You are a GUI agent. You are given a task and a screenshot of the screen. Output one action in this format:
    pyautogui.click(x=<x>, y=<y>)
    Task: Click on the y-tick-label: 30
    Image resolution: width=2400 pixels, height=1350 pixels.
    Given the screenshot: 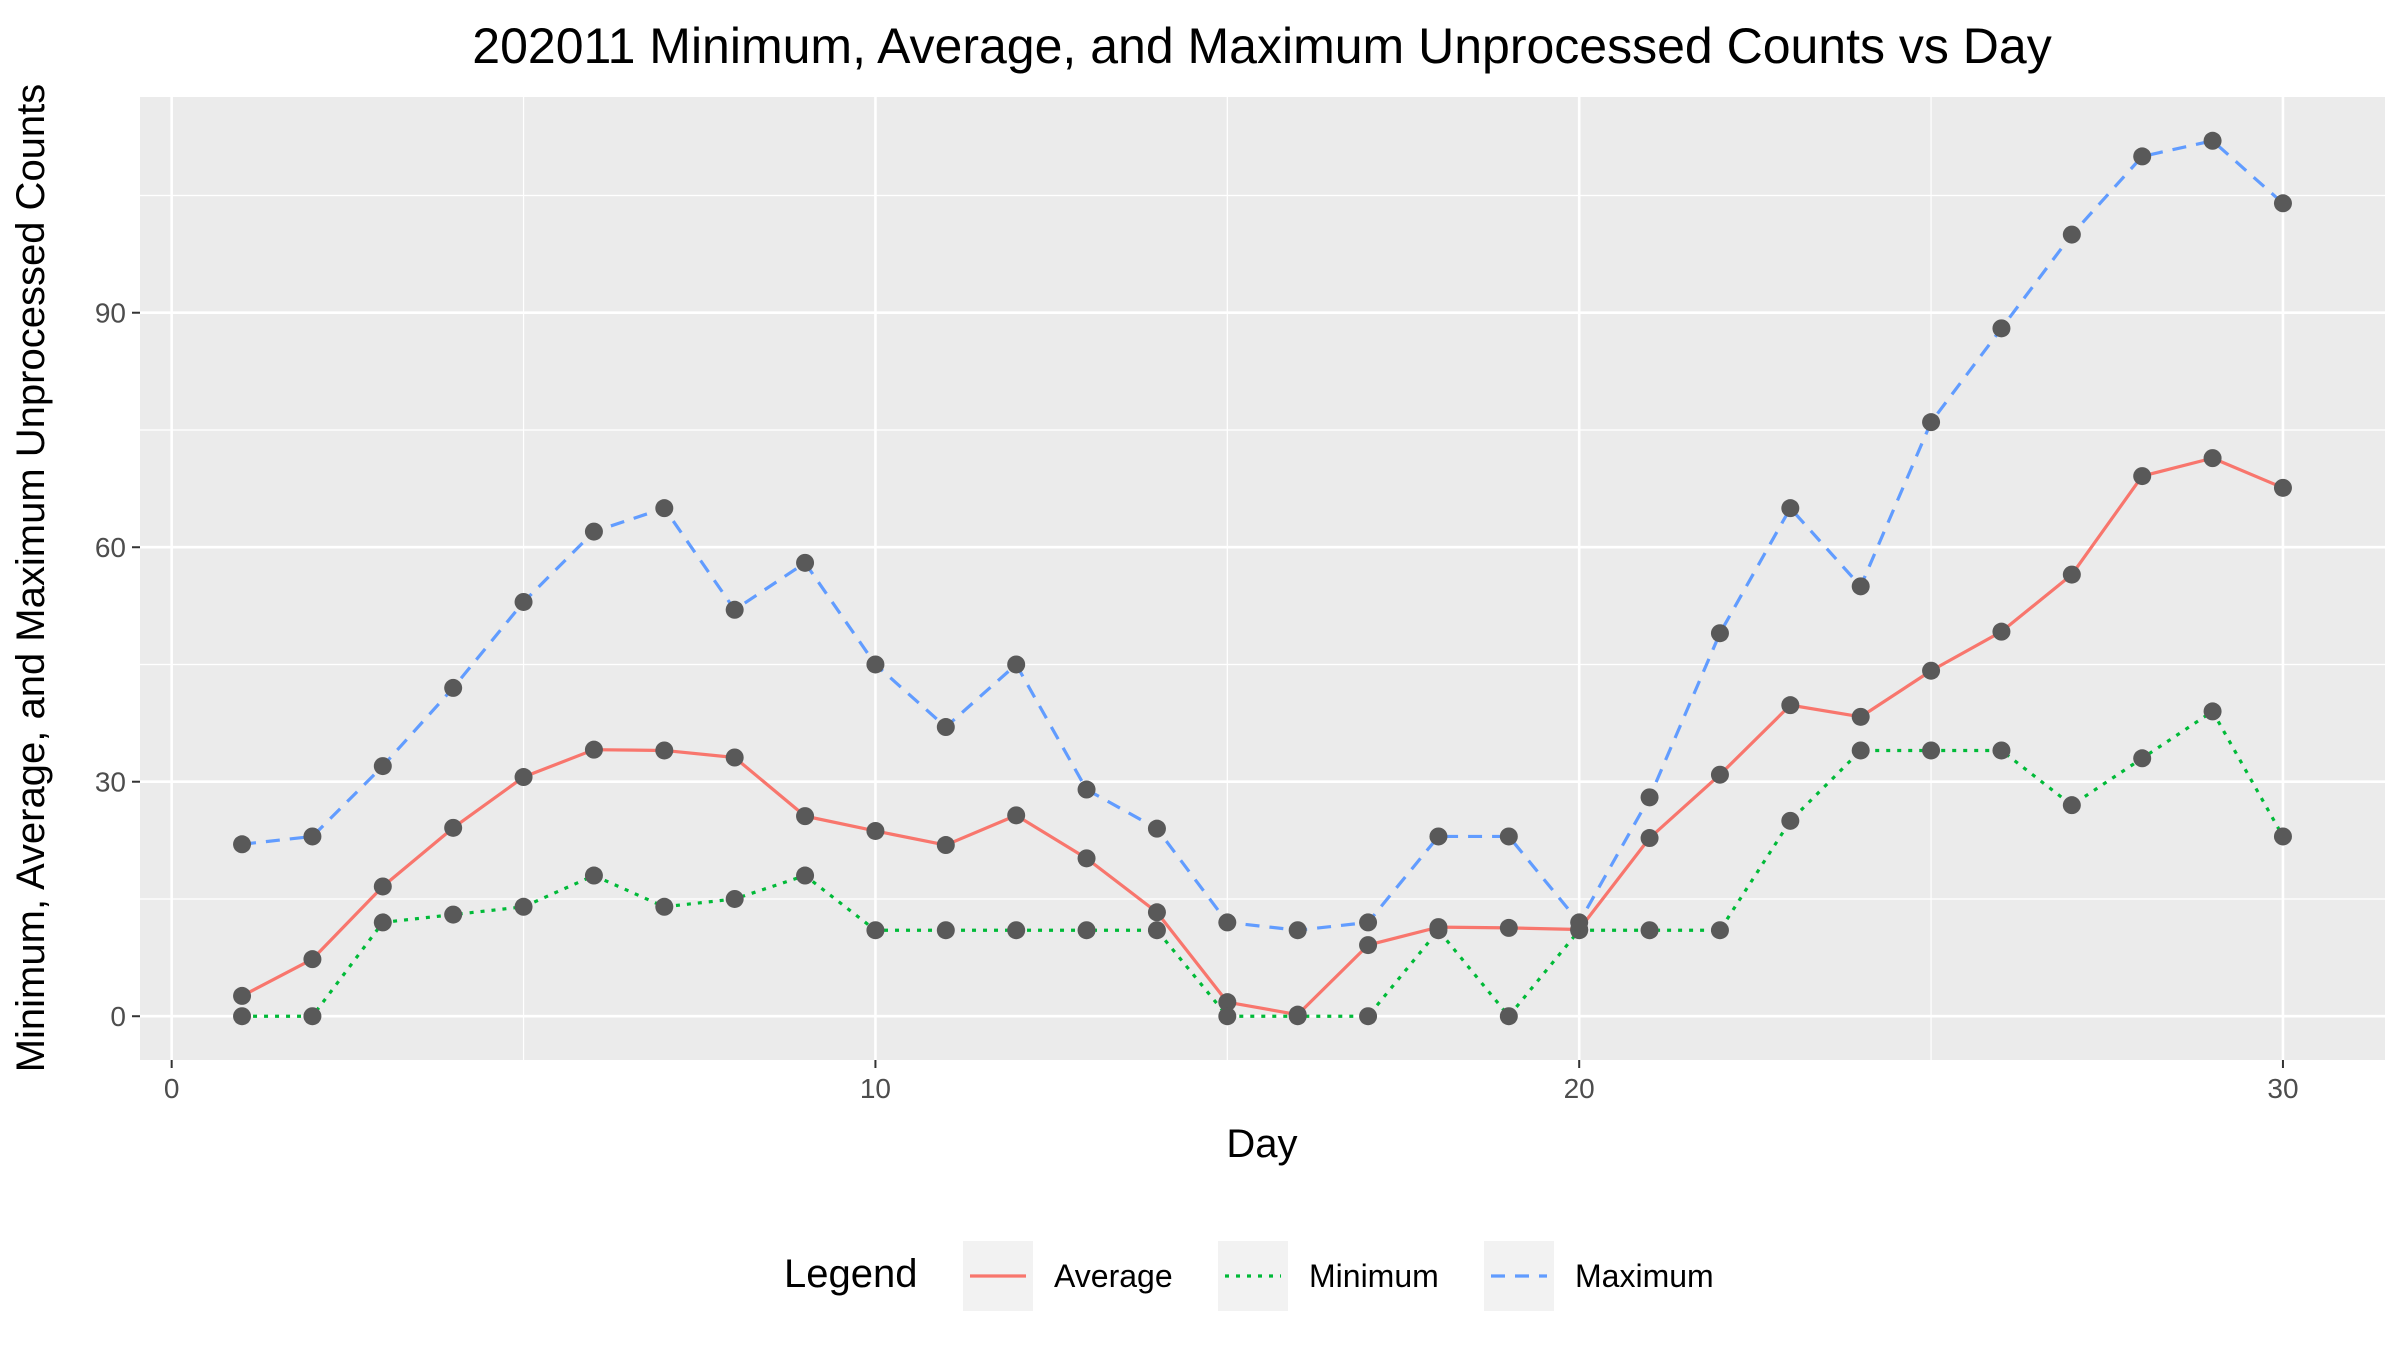 What is the action you would take?
    pyautogui.click(x=110, y=782)
    